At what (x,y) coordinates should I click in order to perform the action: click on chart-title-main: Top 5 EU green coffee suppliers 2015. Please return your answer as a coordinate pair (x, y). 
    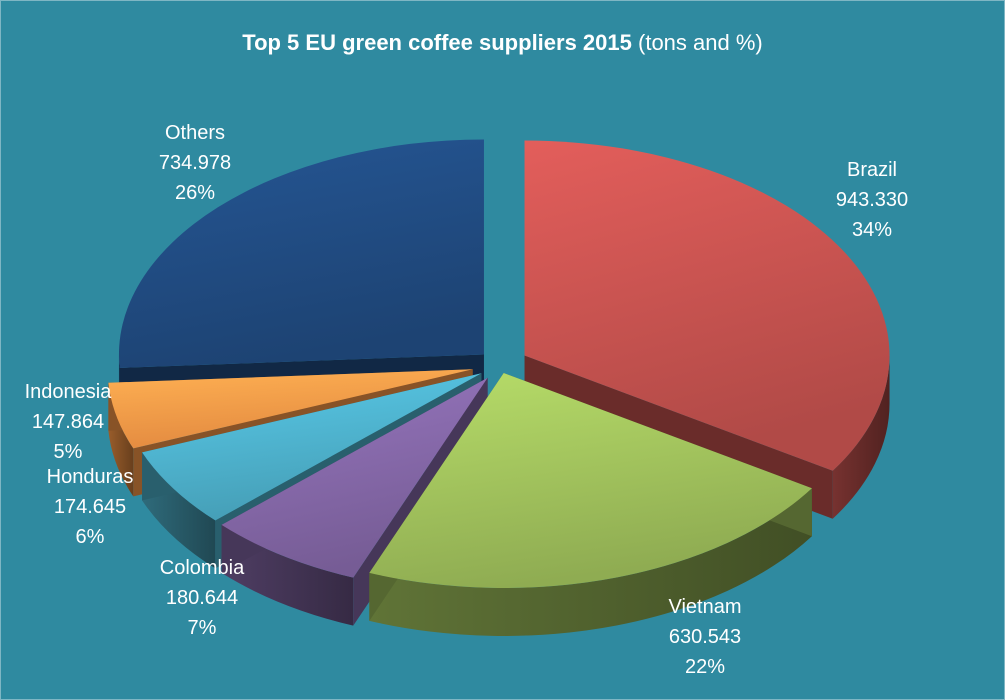
    Looking at the image, I should click on (437, 42).